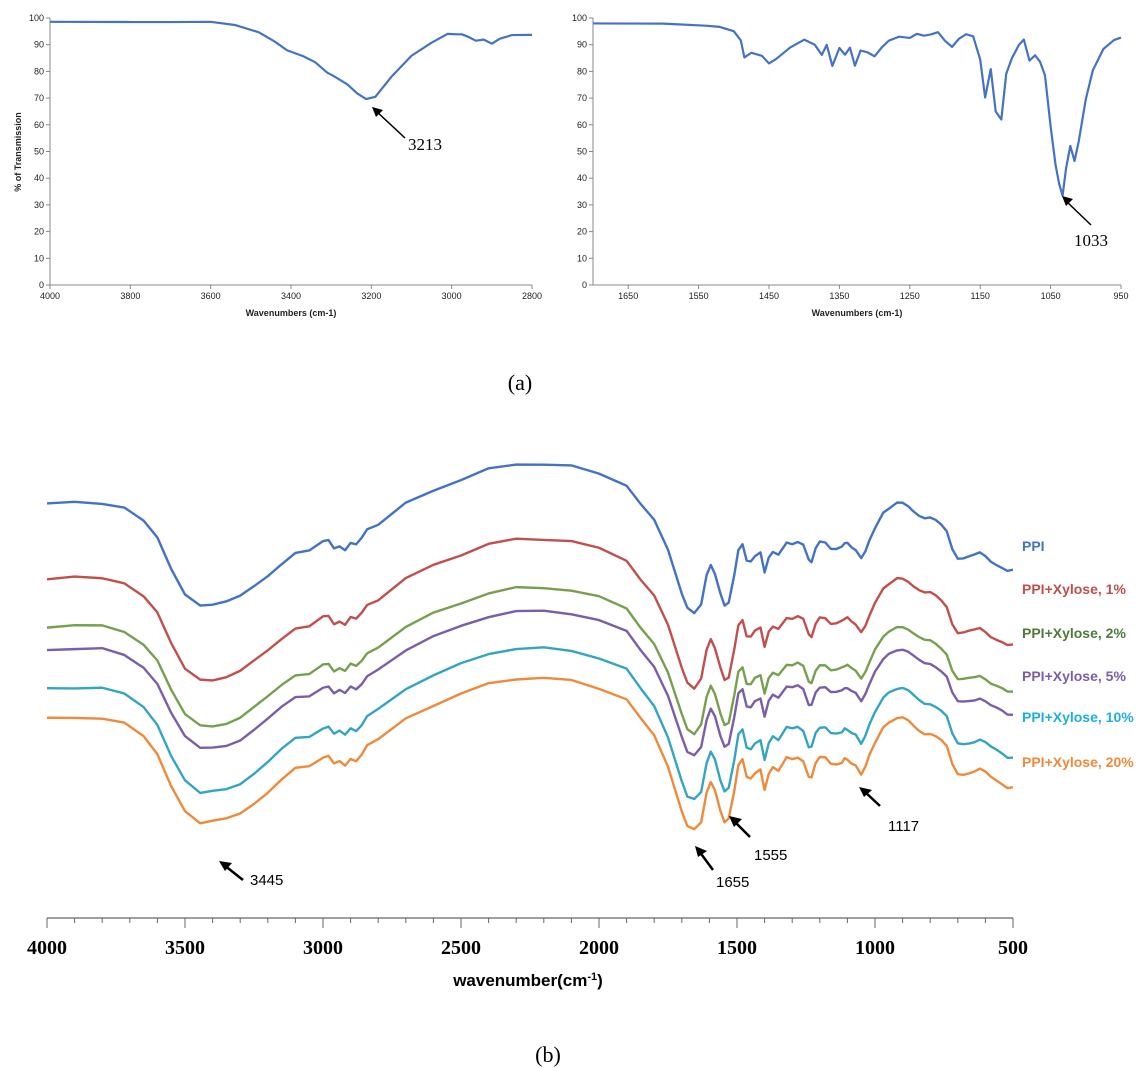  Describe the element at coordinates (291, 60) in the screenshot. I see `series-line-transmission-a-left` at that location.